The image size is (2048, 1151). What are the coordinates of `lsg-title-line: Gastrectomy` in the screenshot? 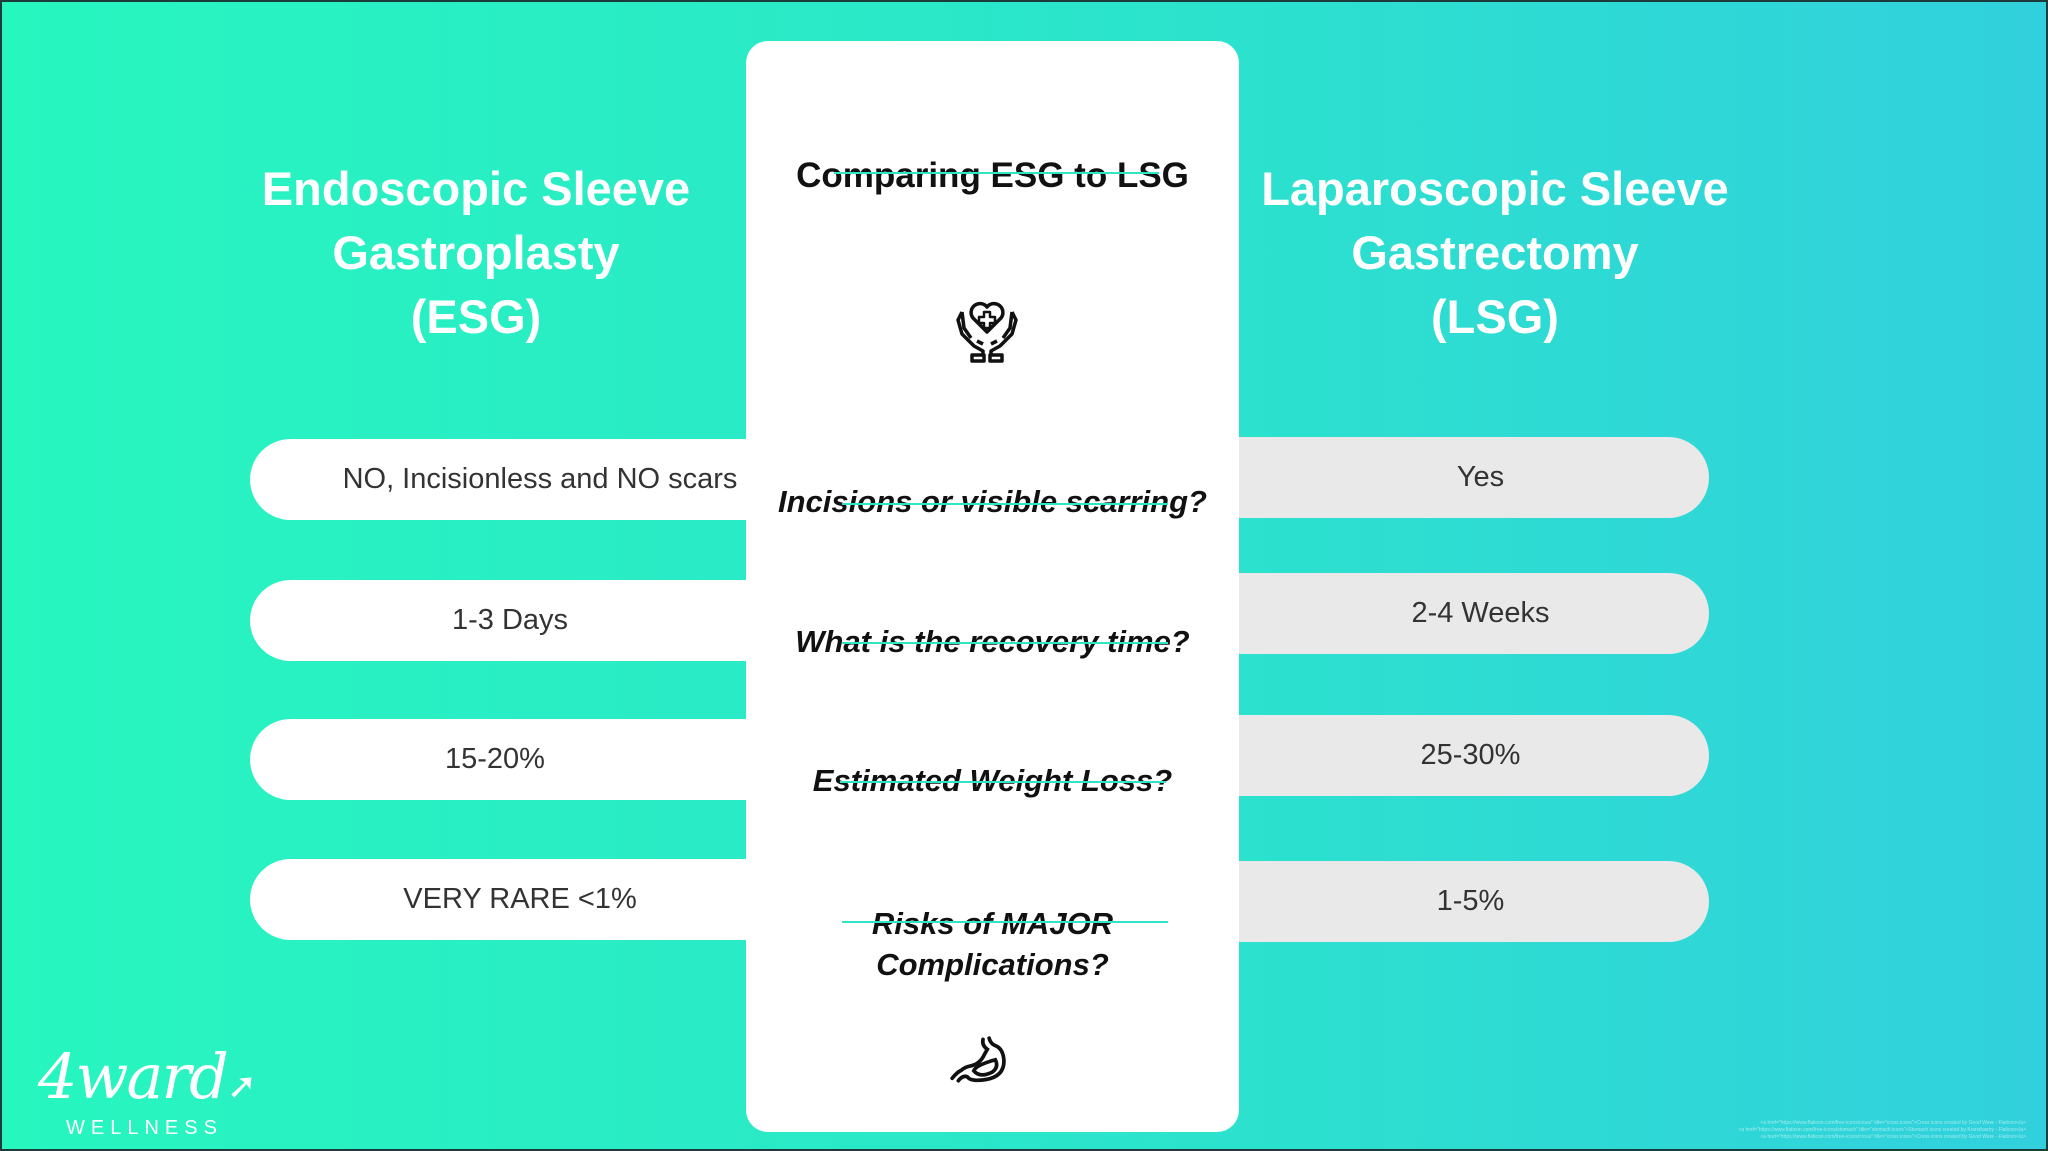 It's located at (1495, 252).